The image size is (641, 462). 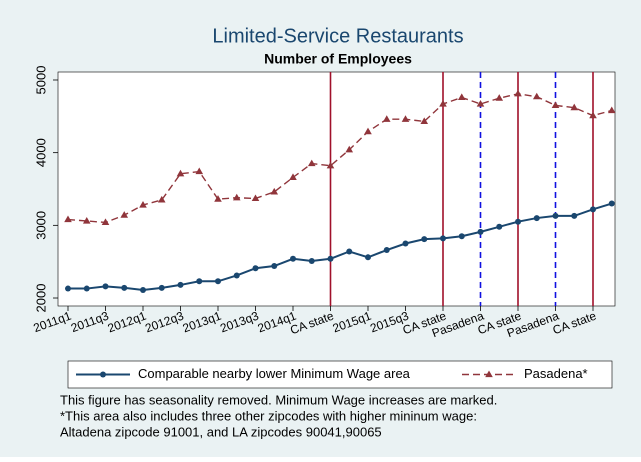 I want to click on legend, so click(x=340, y=374).